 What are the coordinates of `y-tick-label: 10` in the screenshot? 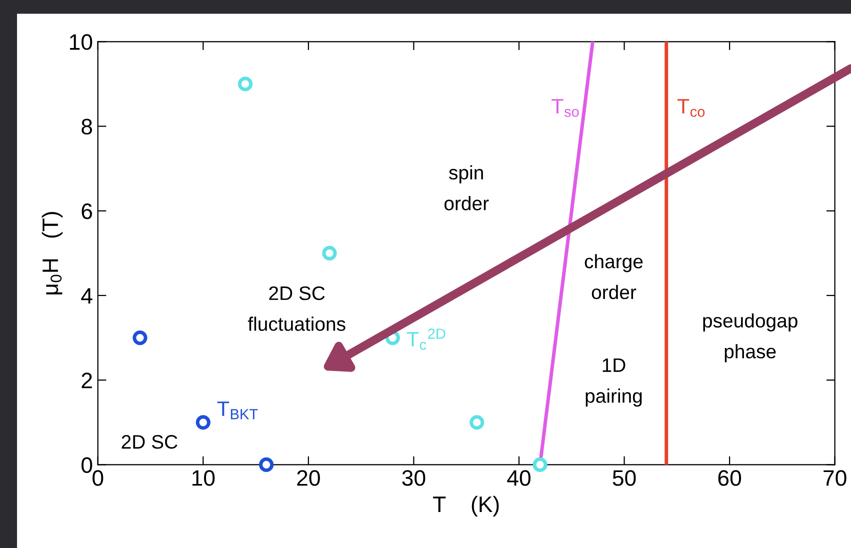 It's located at (81, 42).